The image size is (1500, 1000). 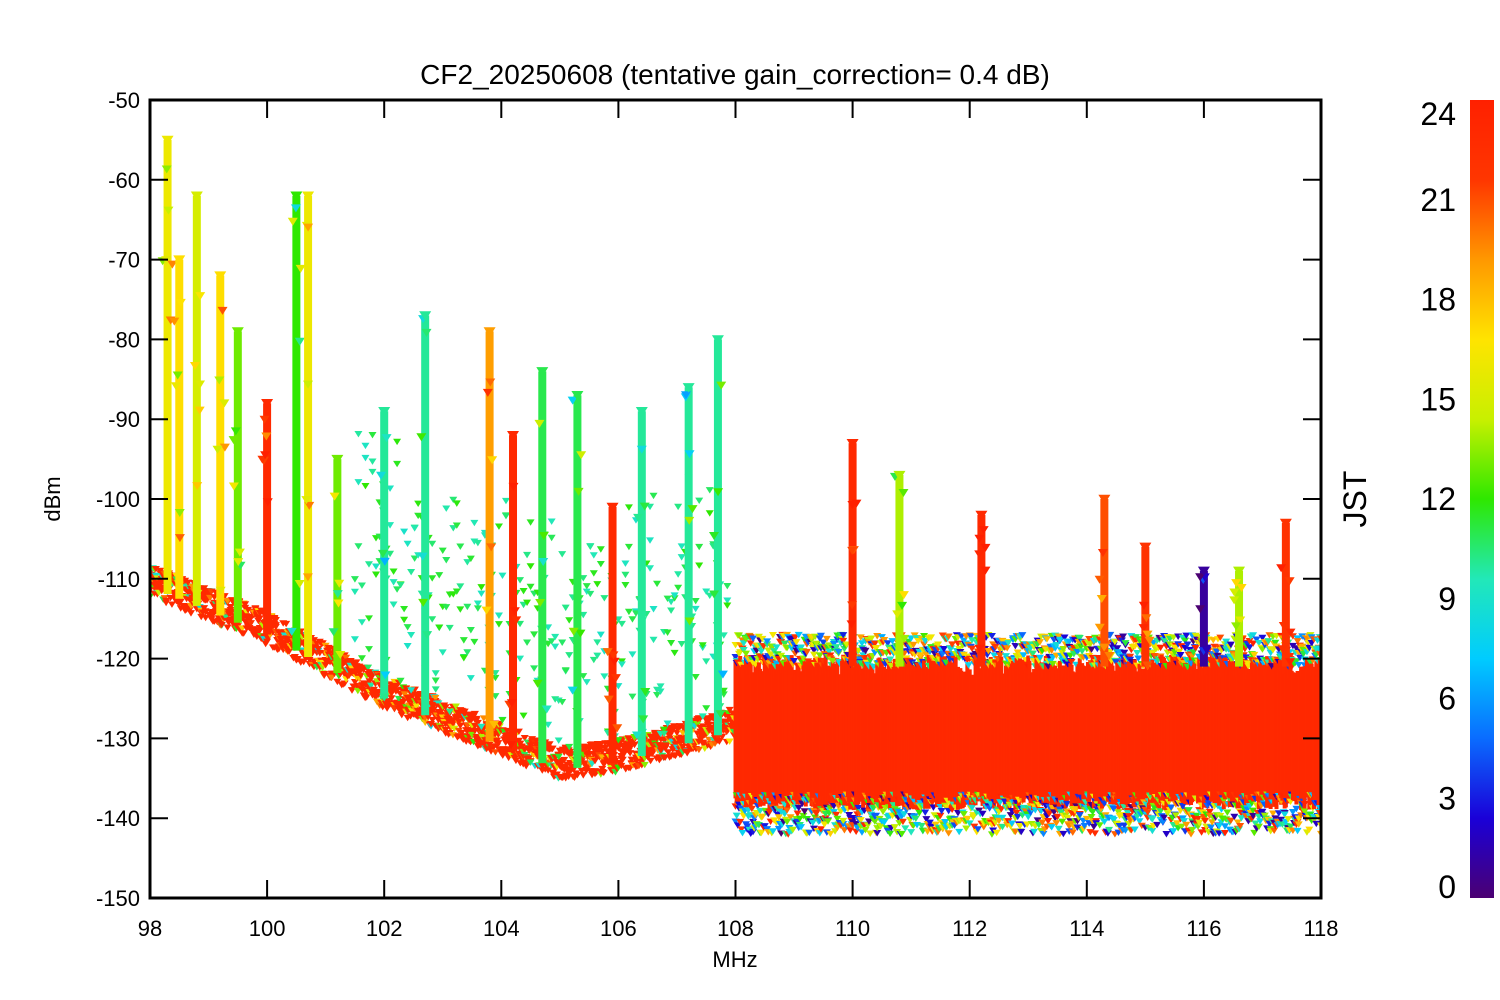 I want to click on colorbar-tick-label: 0, so click(x=1447, y=887).